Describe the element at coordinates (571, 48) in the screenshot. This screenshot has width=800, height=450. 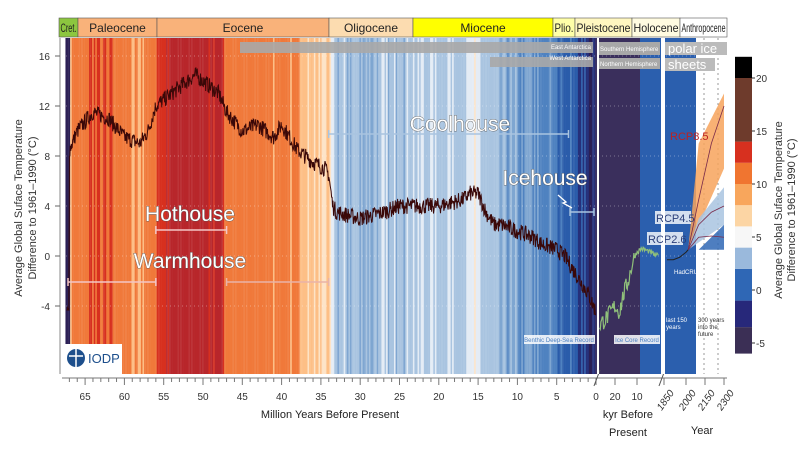
I see `east-antarctica-label: East Antarctica` at that location.